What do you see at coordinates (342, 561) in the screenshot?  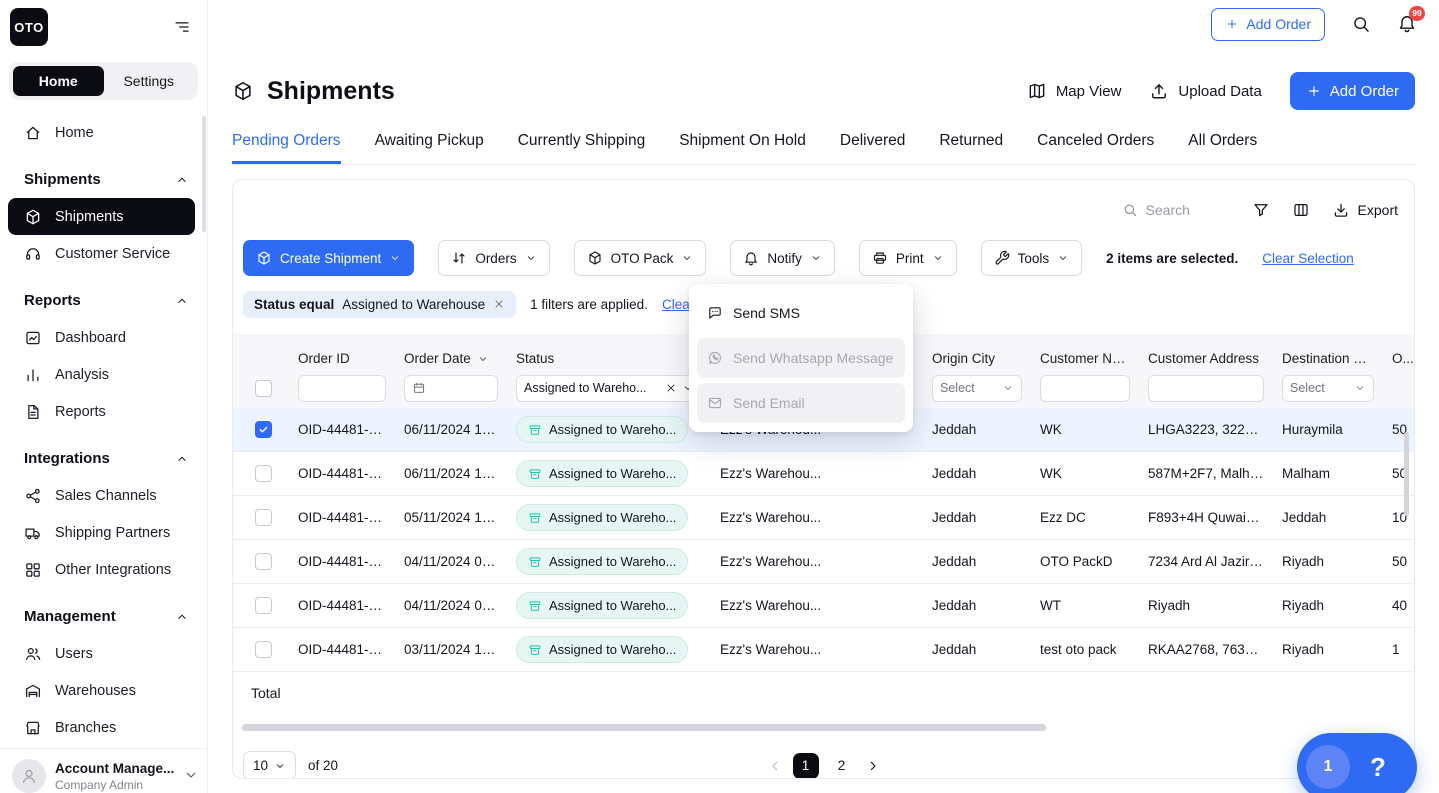 I see `order-id-cell: OID-44481-1020` at bounding box center [342, 561].